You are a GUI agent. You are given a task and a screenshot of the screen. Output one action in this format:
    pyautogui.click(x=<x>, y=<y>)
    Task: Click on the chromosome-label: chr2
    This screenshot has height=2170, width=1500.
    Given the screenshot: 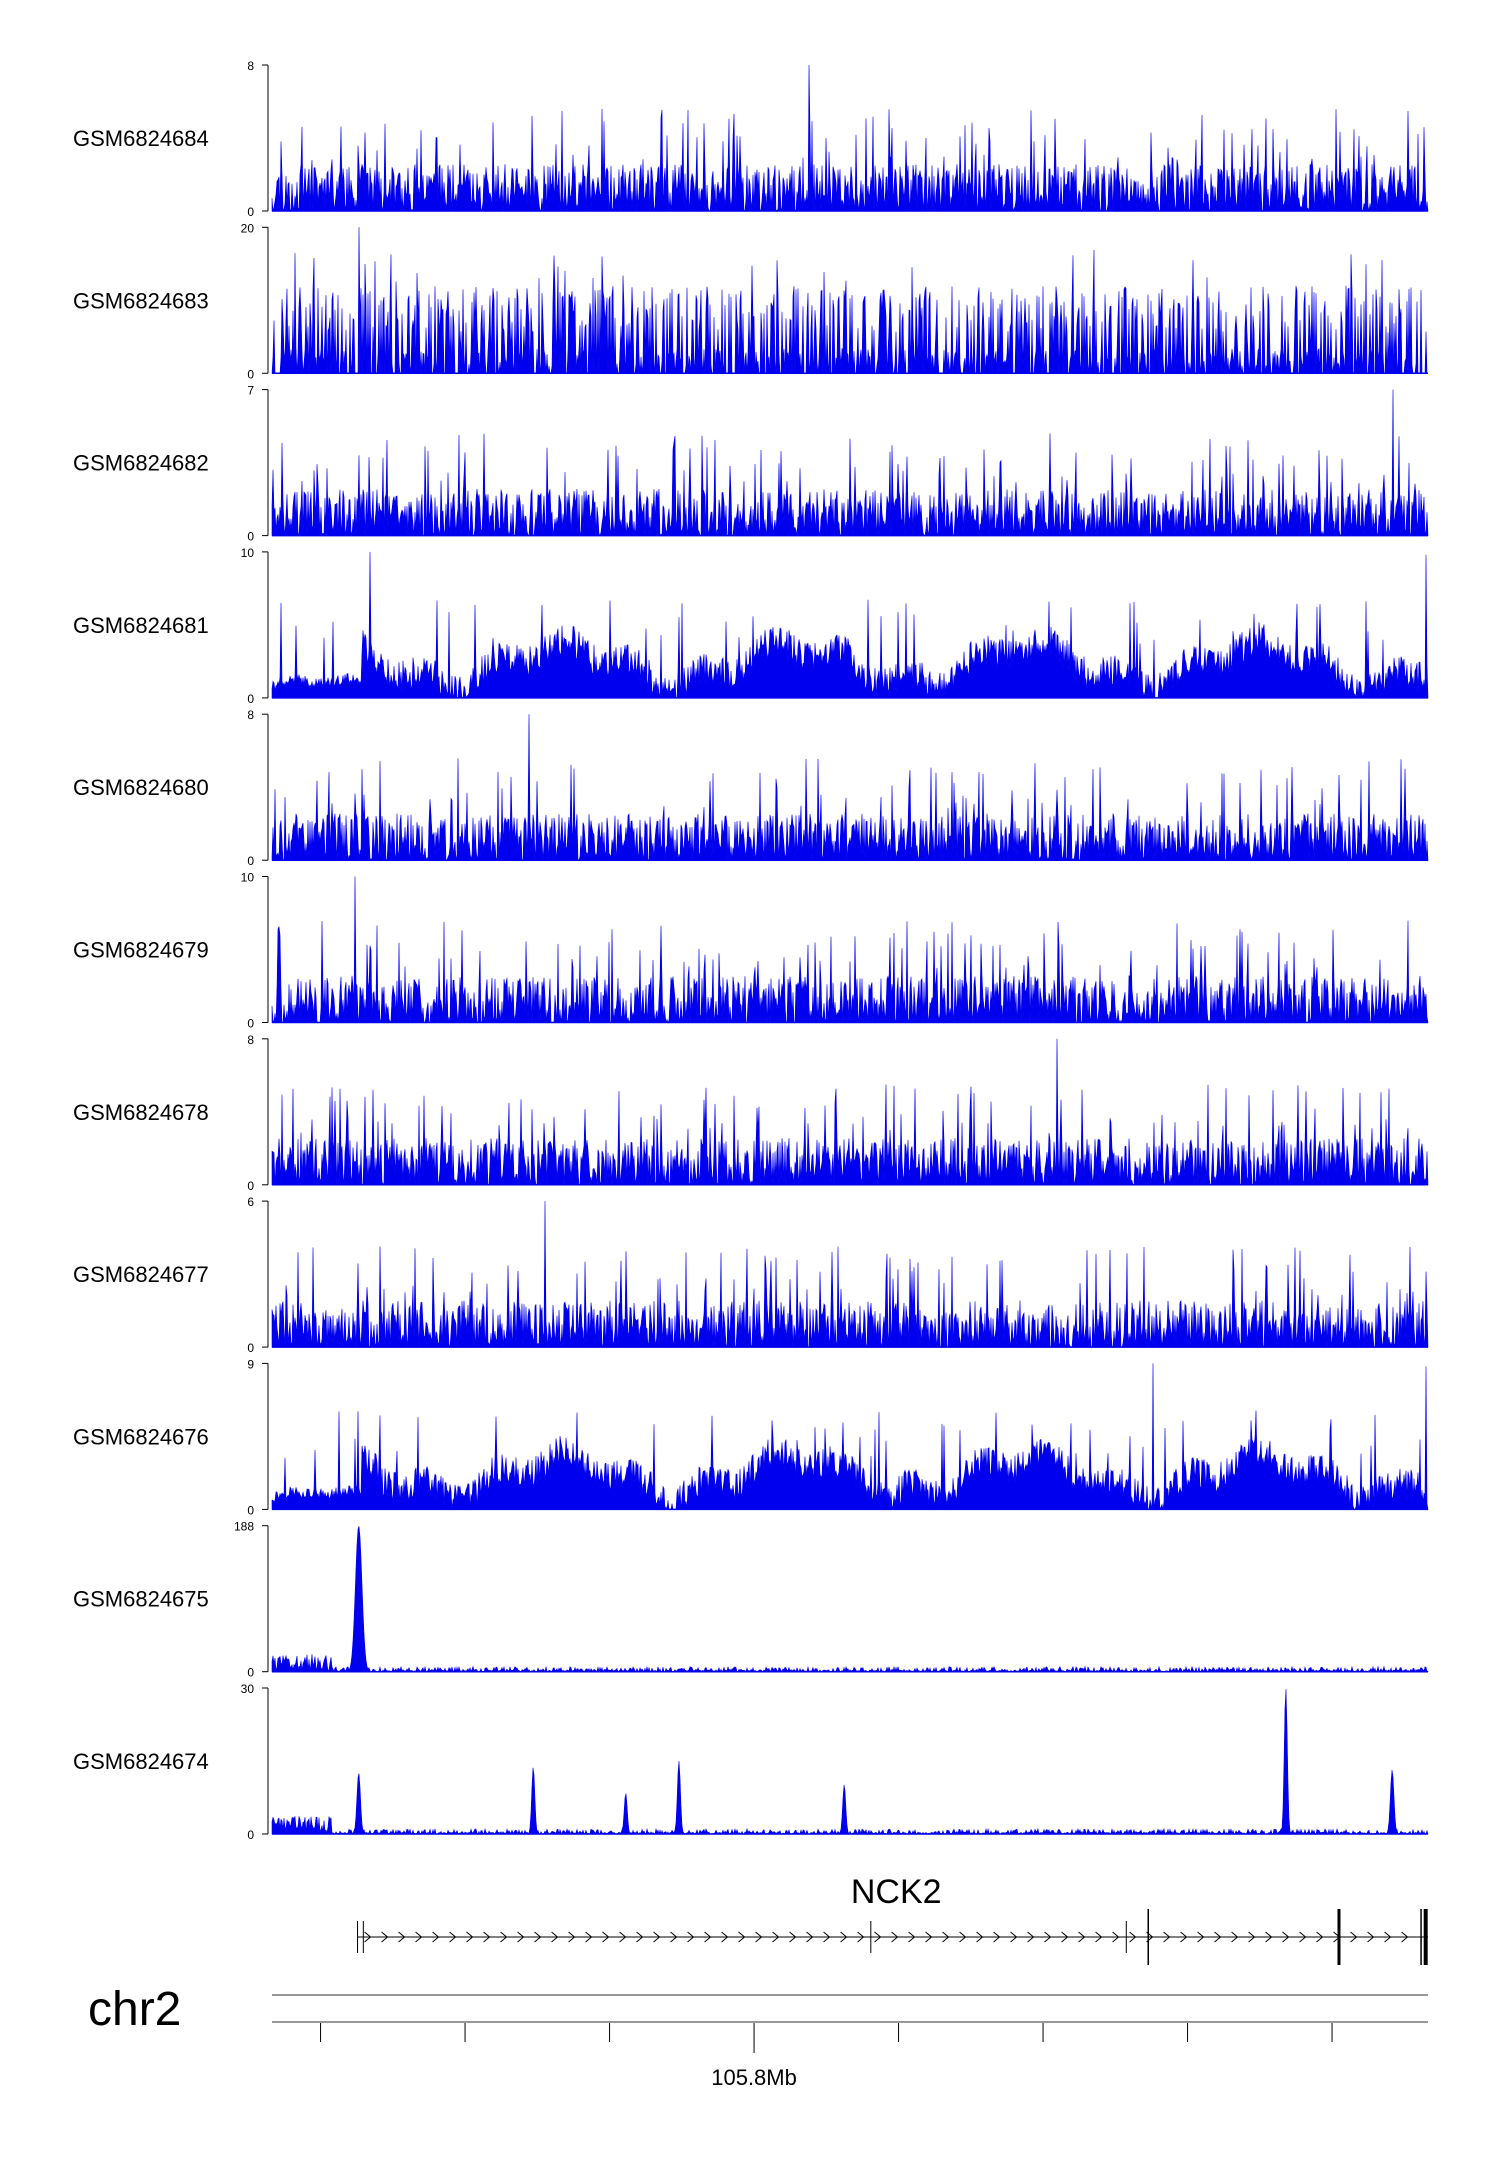 What is the action you would take?
    pyautogui.click(x=134, y=2009)
    